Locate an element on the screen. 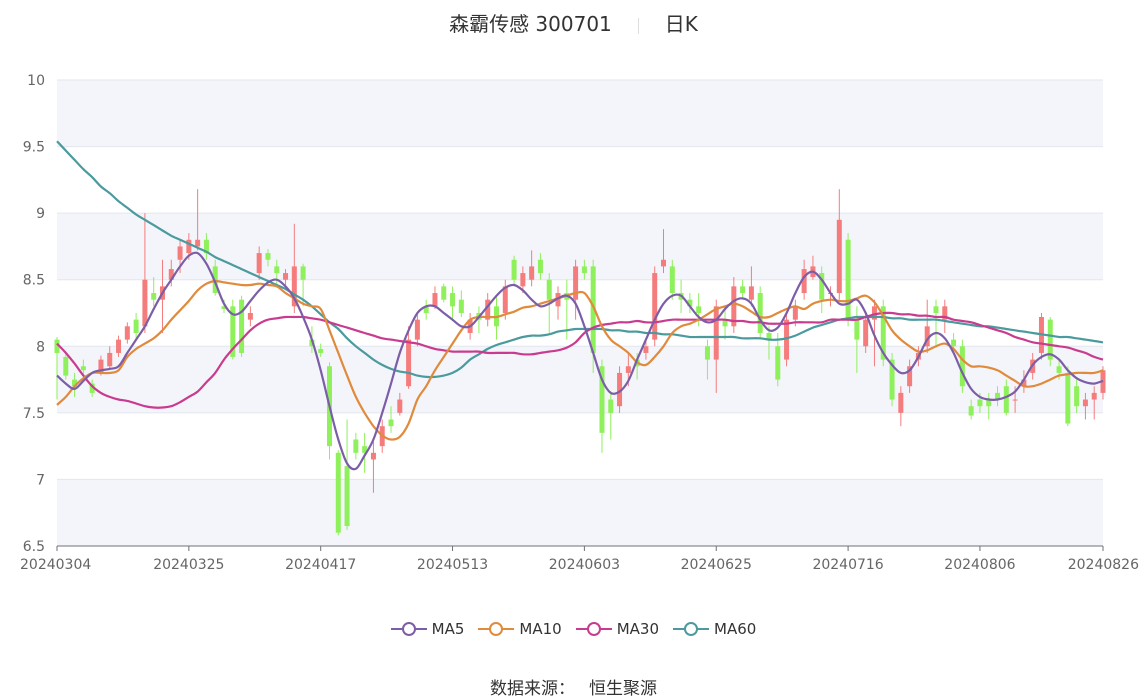 The width and height of the screenshot is (1147, 699). source-name: 恒生聚源 is located at coordinates (623, 689).